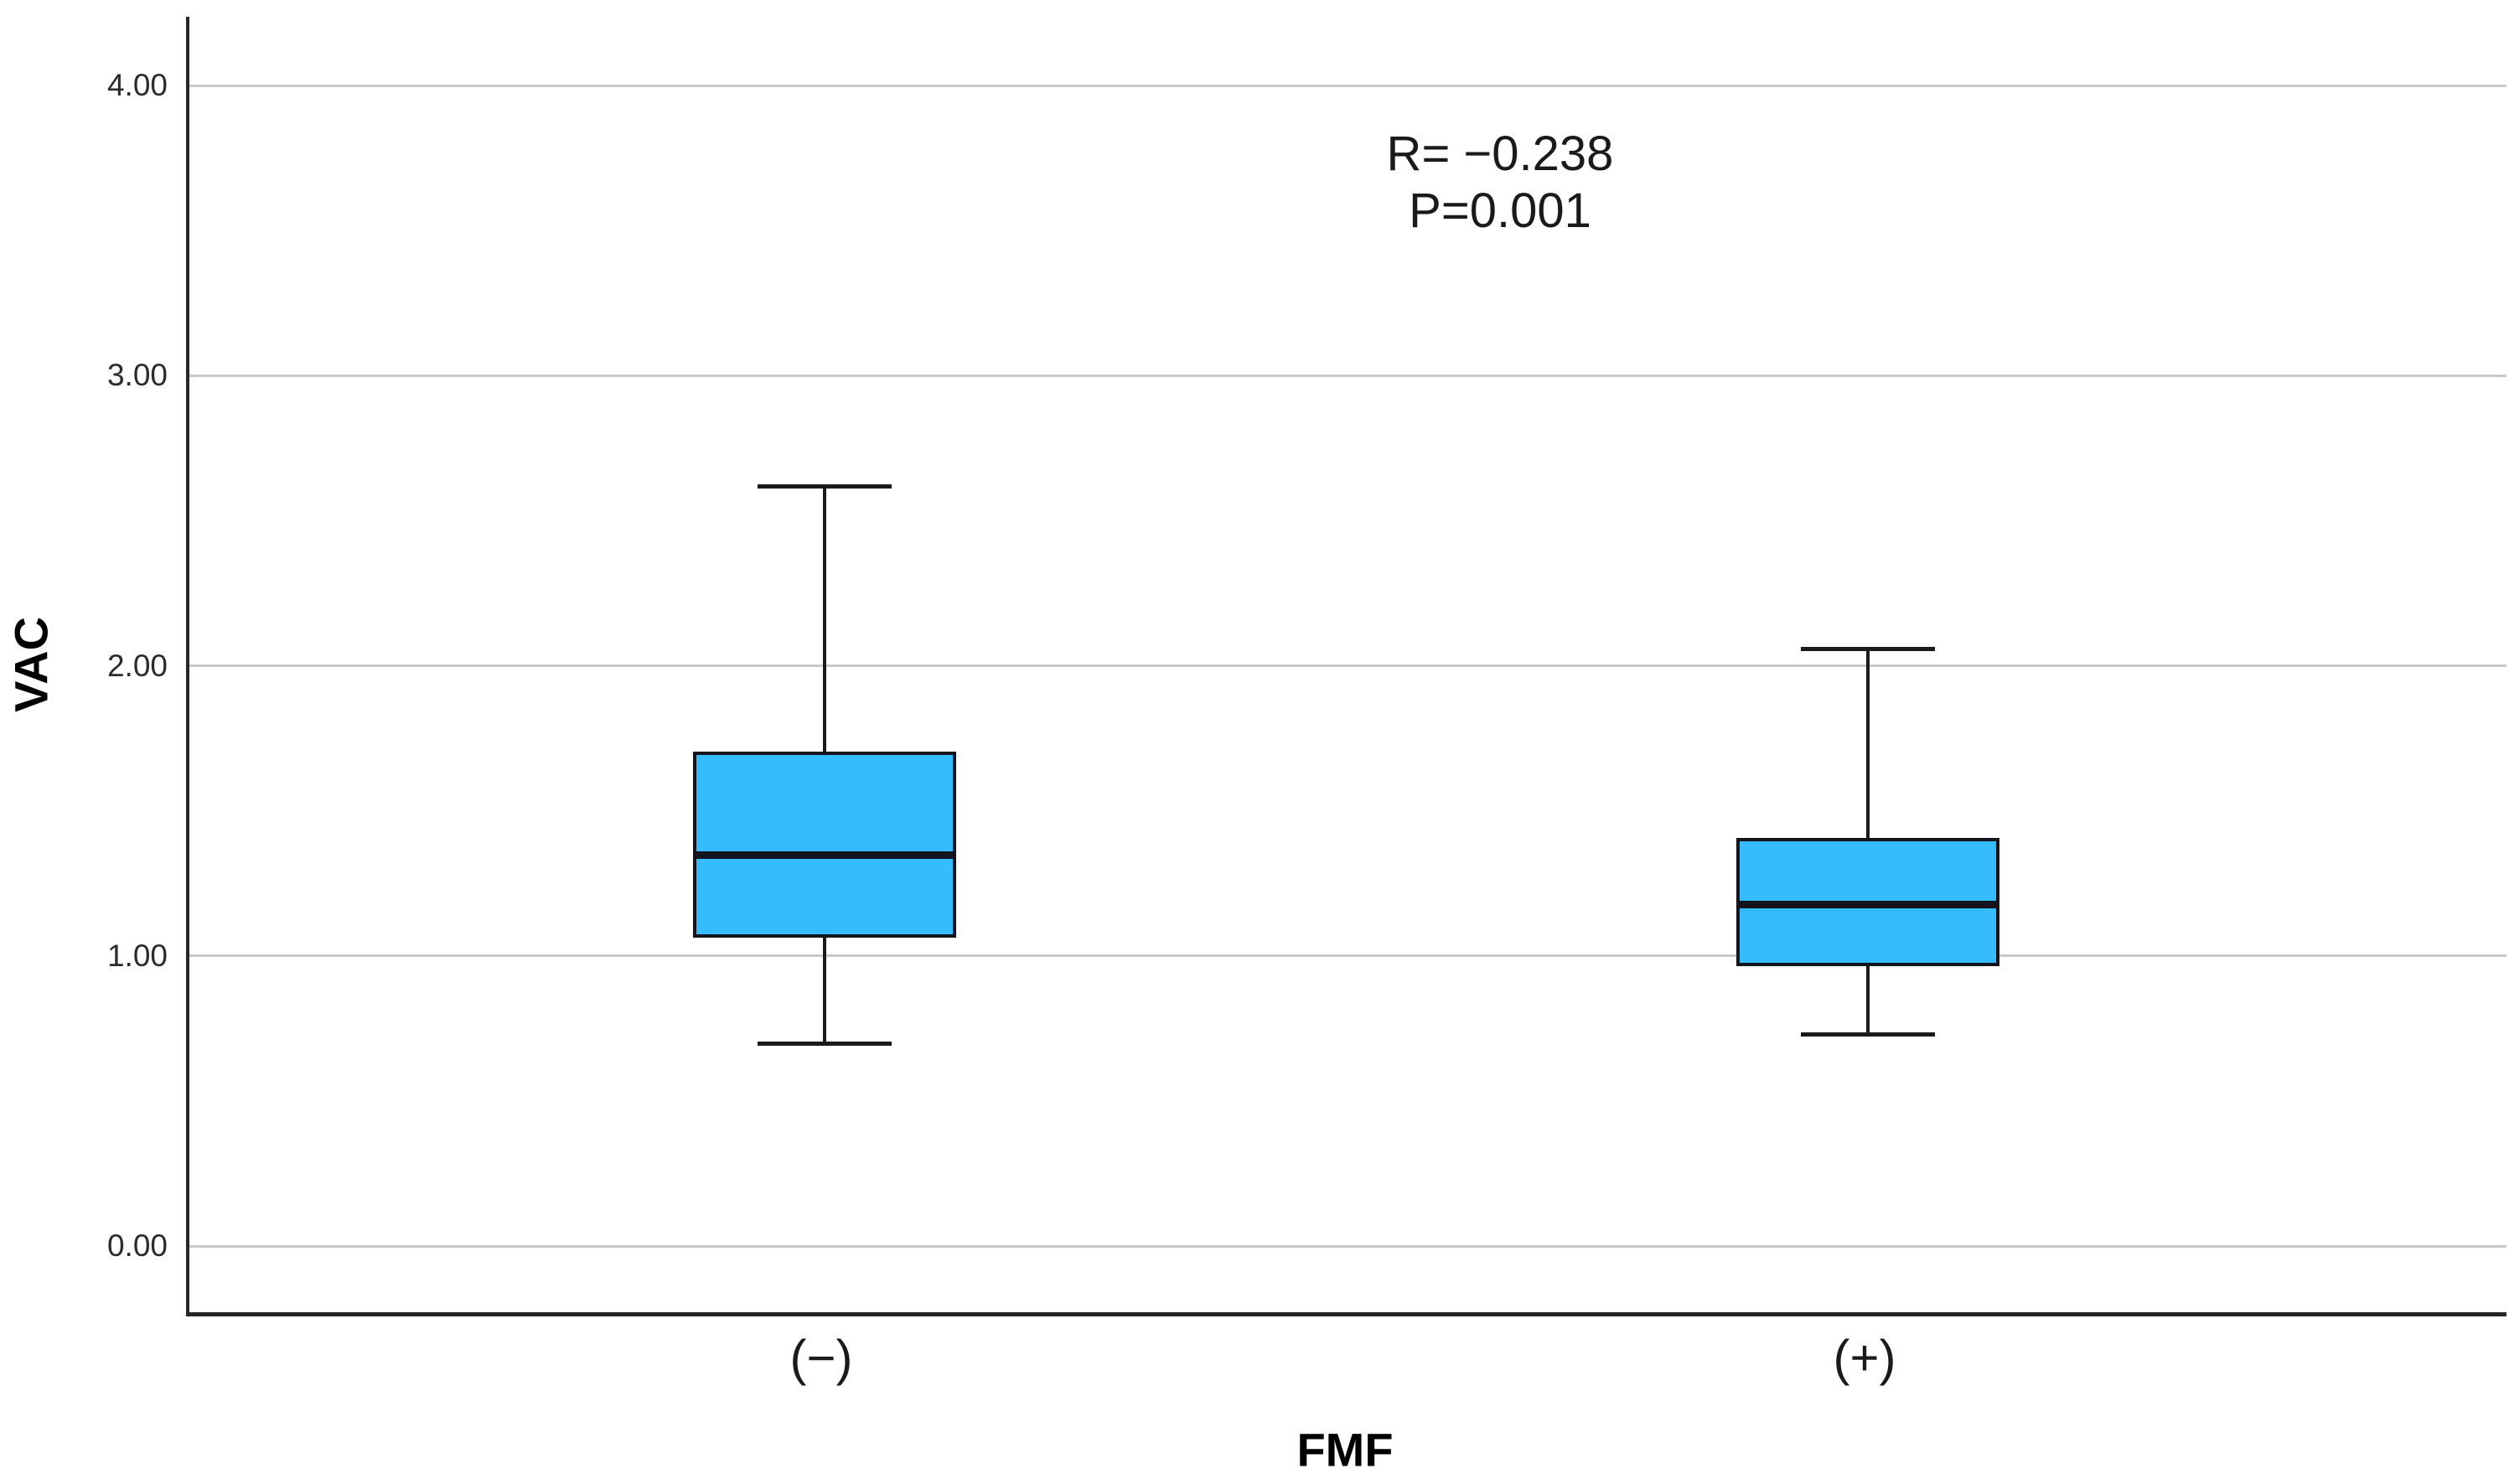 The image size is (2514, 1484). Describe the element at coordinates (1864, 1358) in the screenshot. I see `category-label: (+)` at that location.